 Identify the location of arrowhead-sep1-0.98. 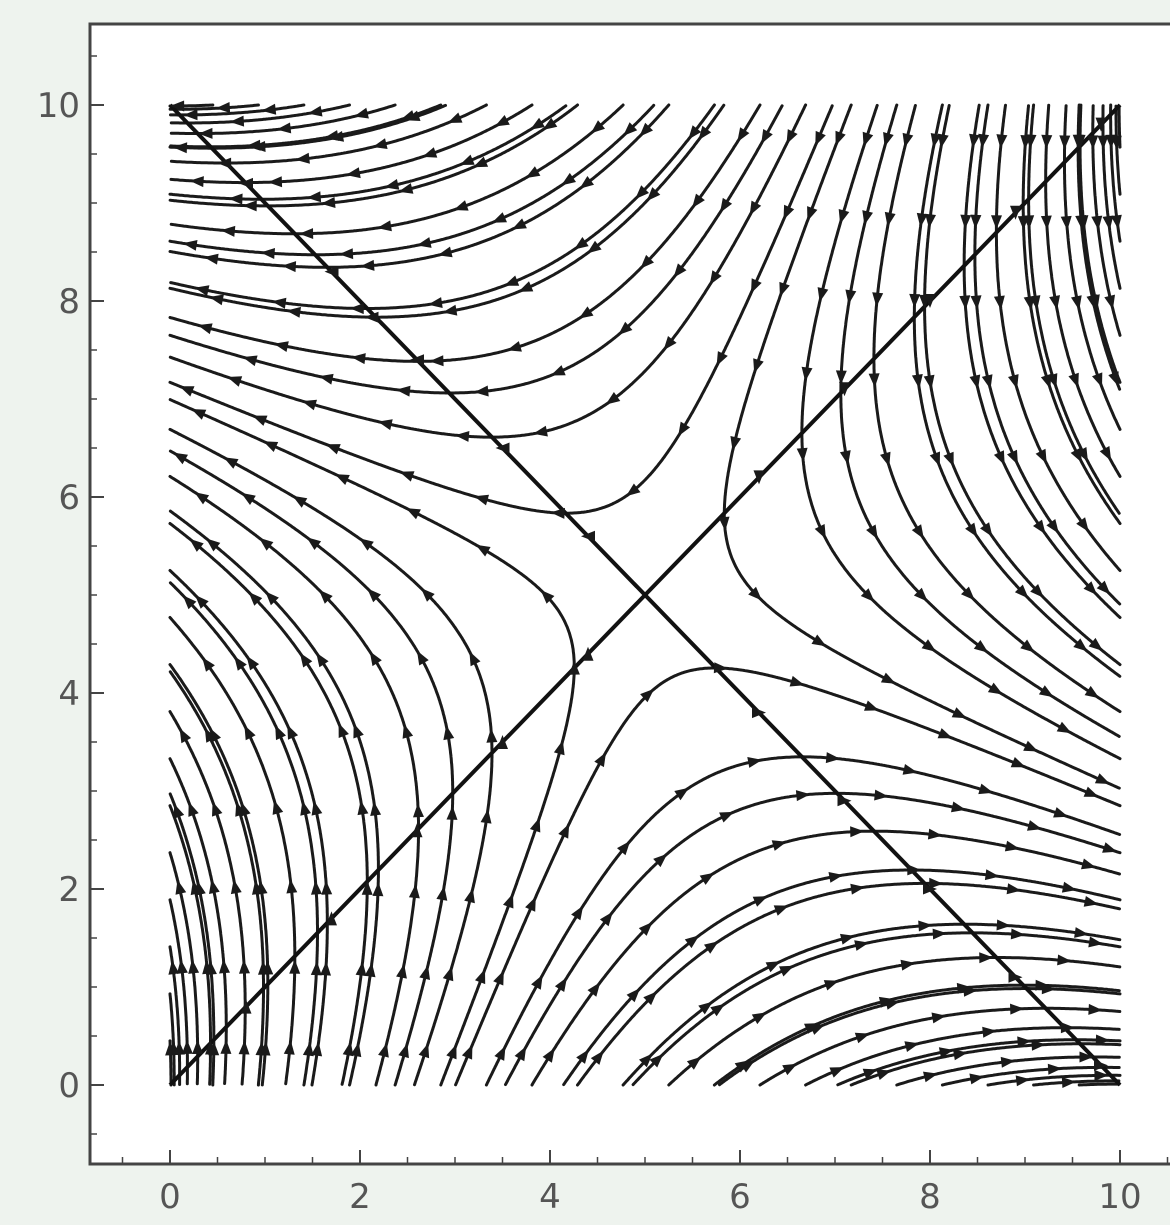
(1101, 1065).